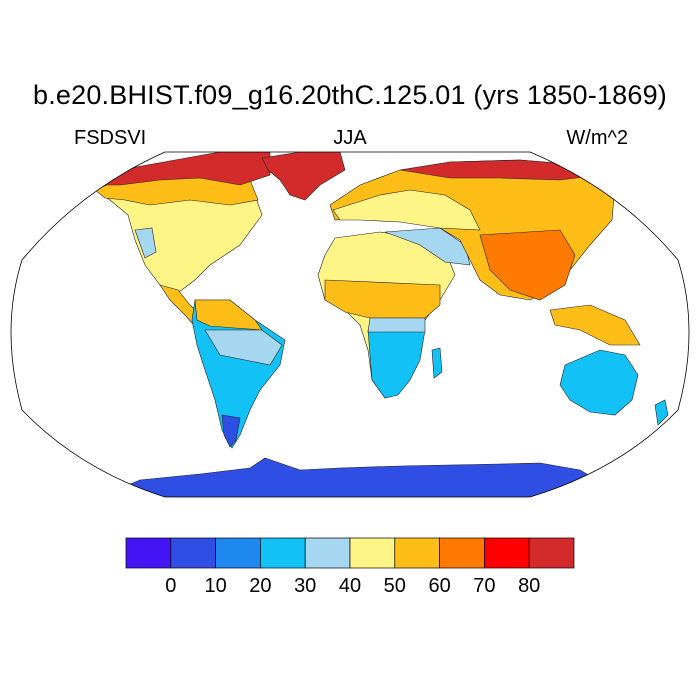 The height and width of the screenshot is (700, 700). Describe the element at coordinates (599, 382) in the screenshot. I see `australia-region` at that location.